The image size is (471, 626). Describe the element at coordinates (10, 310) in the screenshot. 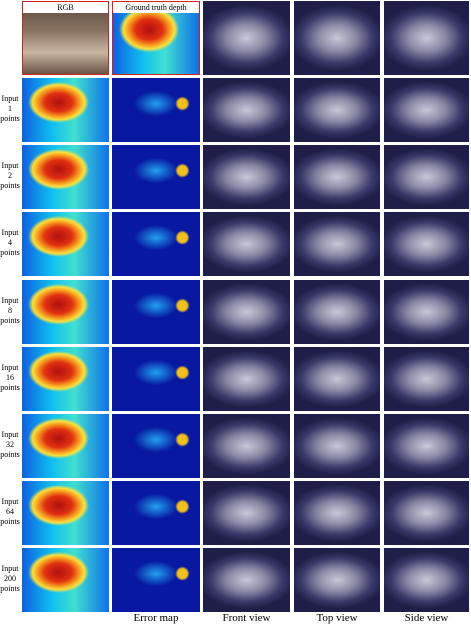

I see `row-label: Input 8 points` at that location.